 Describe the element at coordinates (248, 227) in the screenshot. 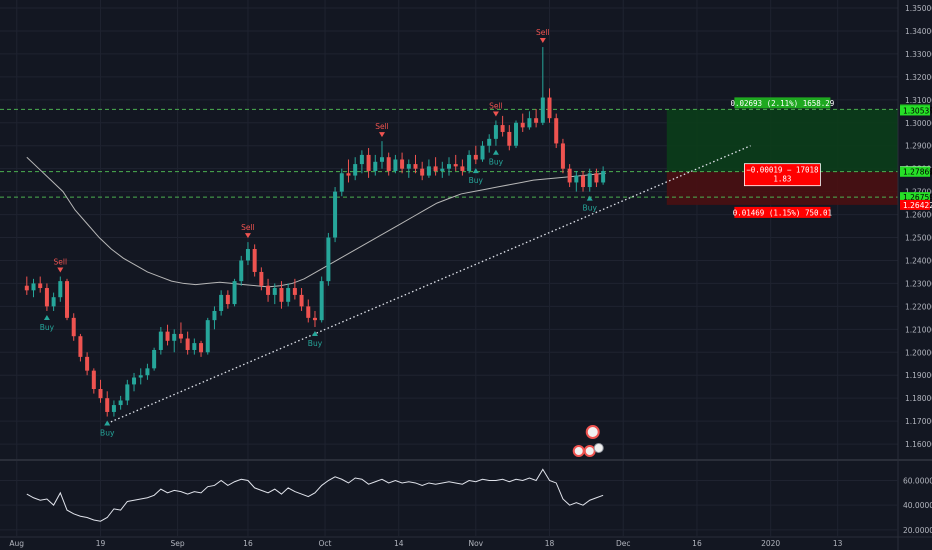

I see `sell-signal-label: Sell` at that location.